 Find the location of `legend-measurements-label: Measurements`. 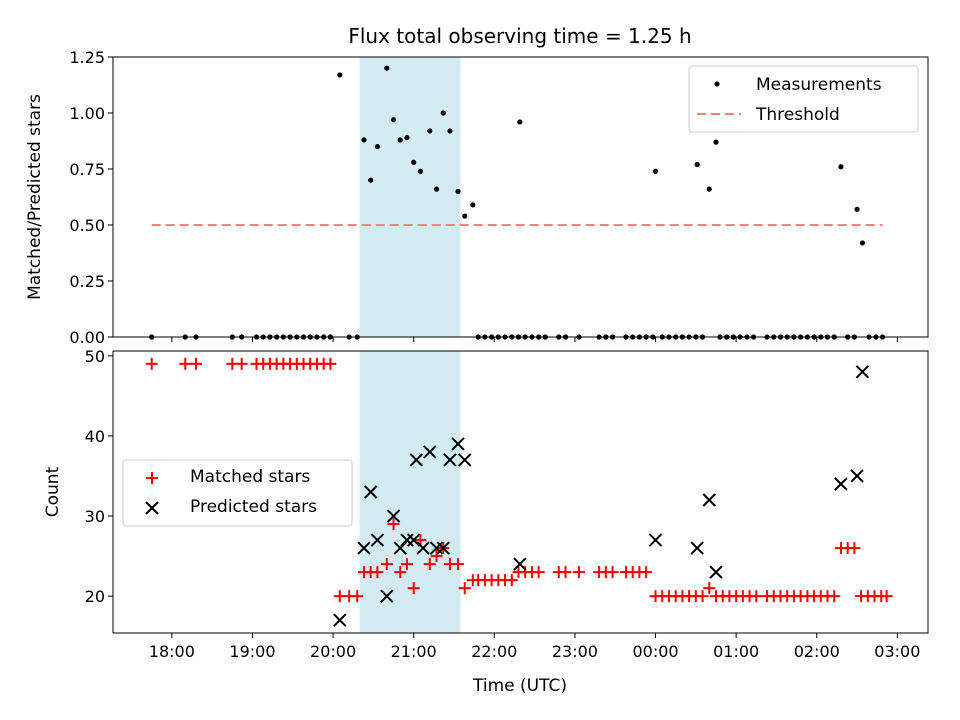

legend-measurements-label: Measurements is located at coordinates (819, 85).